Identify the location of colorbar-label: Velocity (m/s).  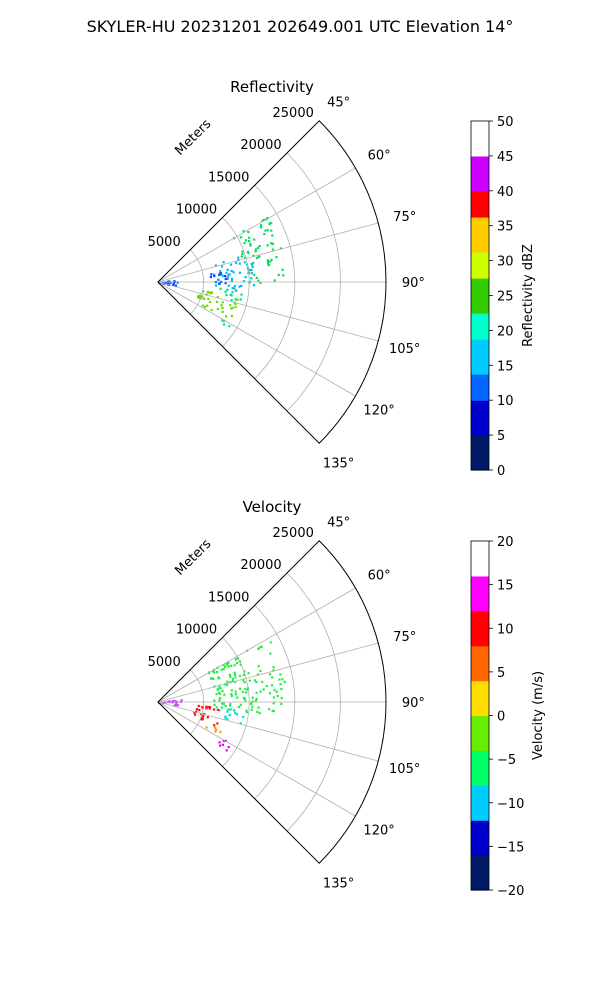
(538, 715).